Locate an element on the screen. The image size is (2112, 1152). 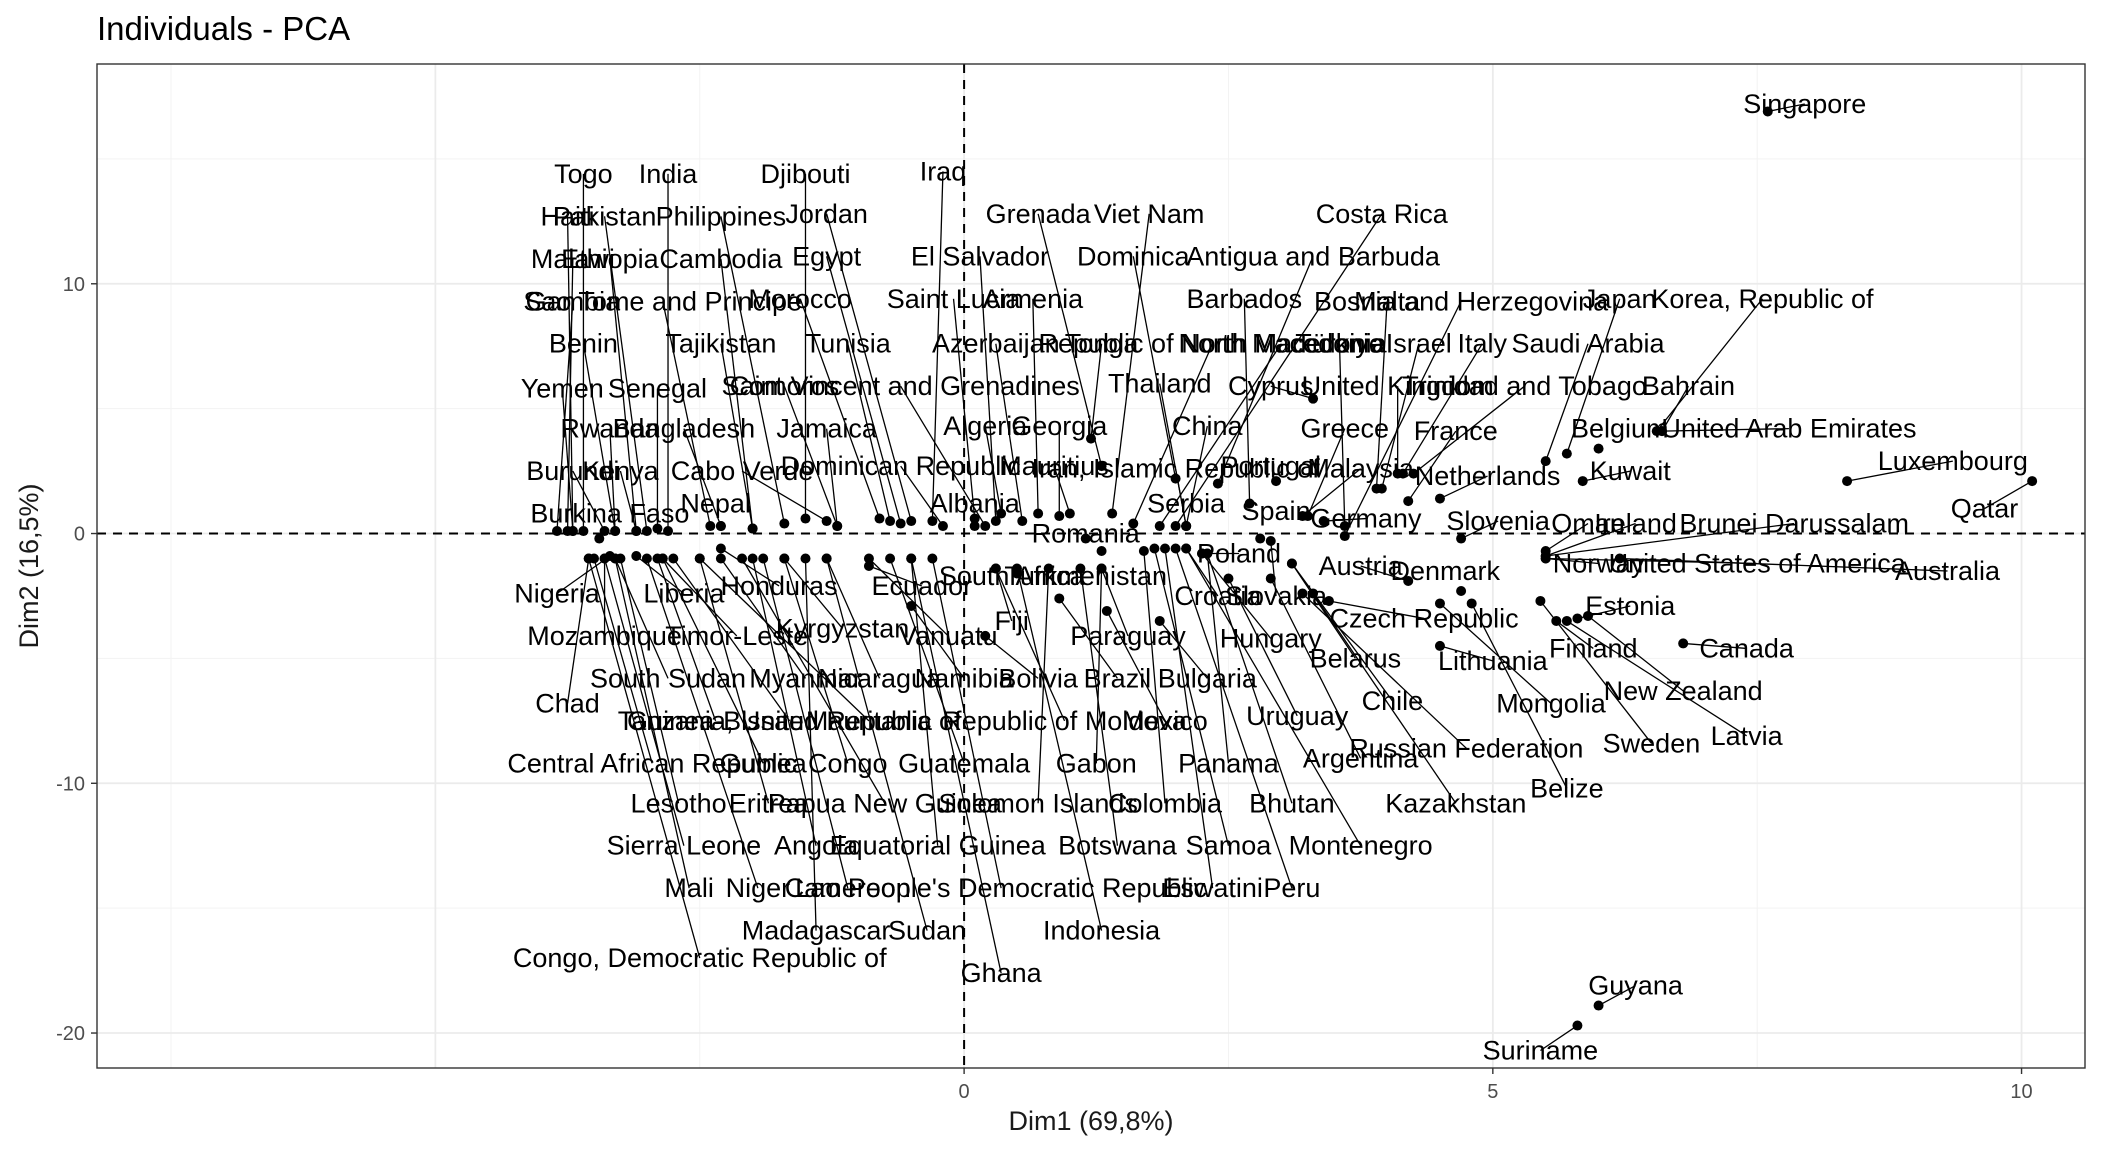
point-label: Cambodia is located at coordinates (721, 259).